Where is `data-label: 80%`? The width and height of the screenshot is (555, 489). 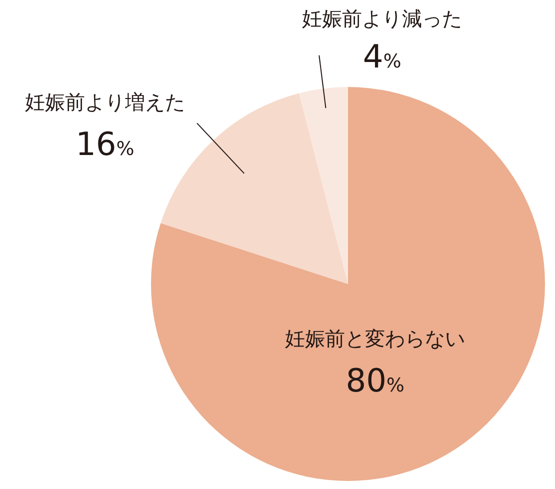
data-label: 80% is located at coordinates (375, 381).